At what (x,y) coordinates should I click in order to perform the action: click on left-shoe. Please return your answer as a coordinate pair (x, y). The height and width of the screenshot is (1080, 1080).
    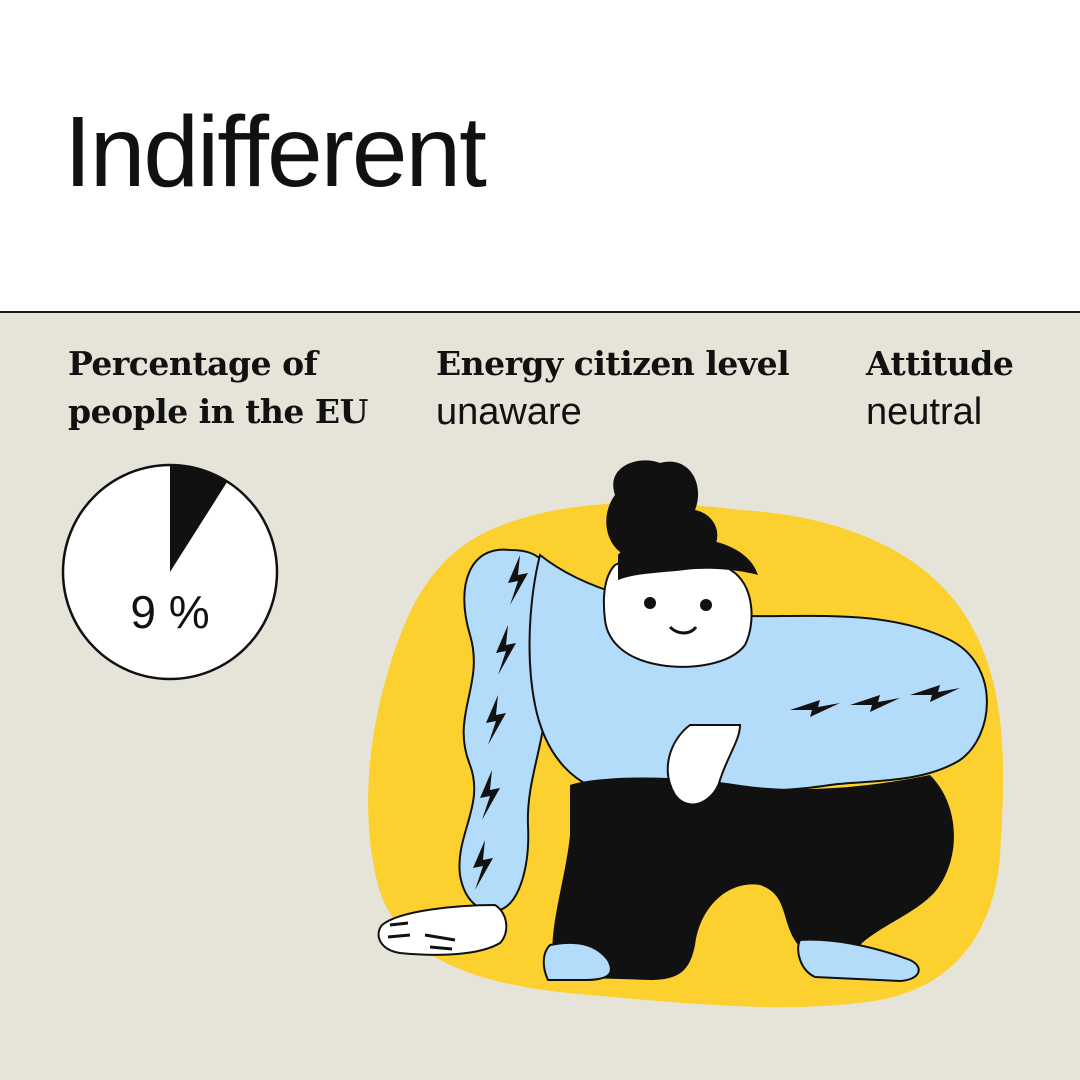
    Looking at the image, I should click on (577, 961).